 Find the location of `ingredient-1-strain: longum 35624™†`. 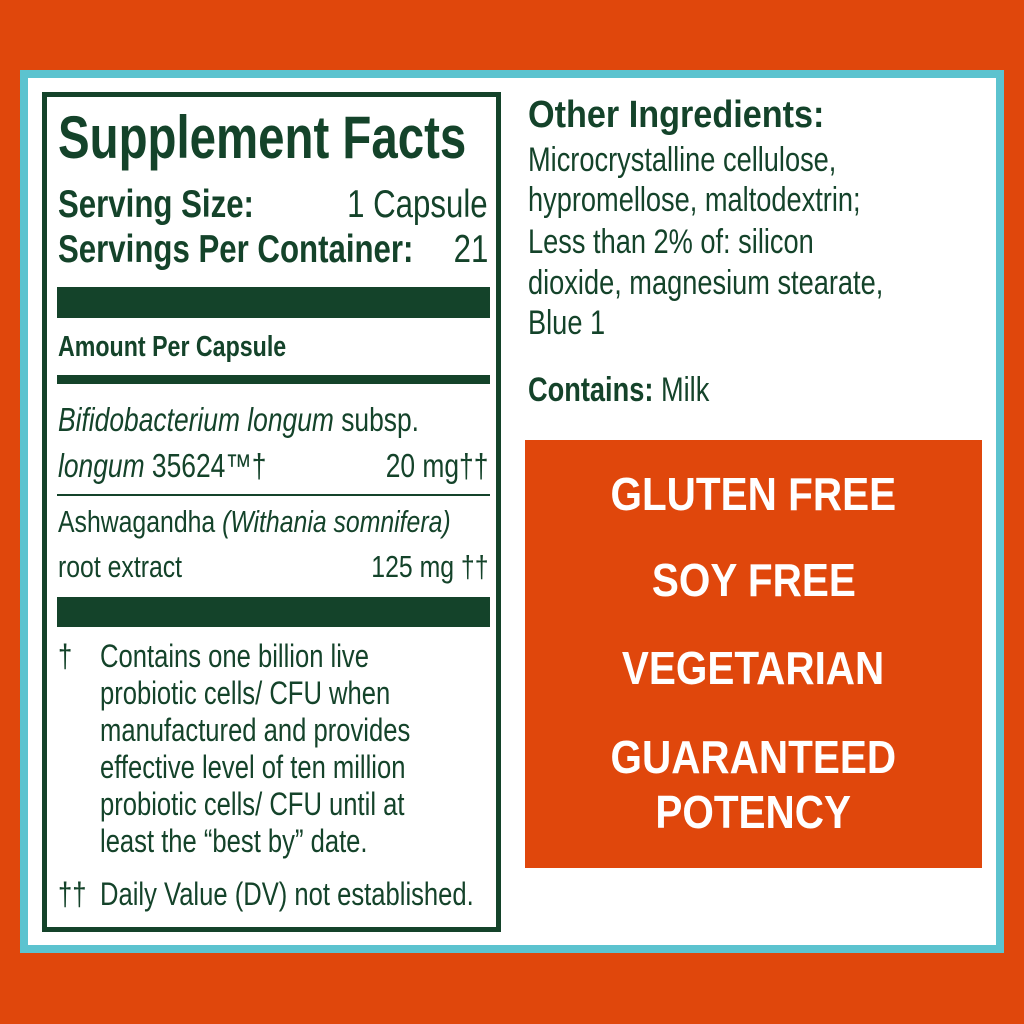

ingredient-1-strain: longum 35624™† is located at coordinates (162, 465).